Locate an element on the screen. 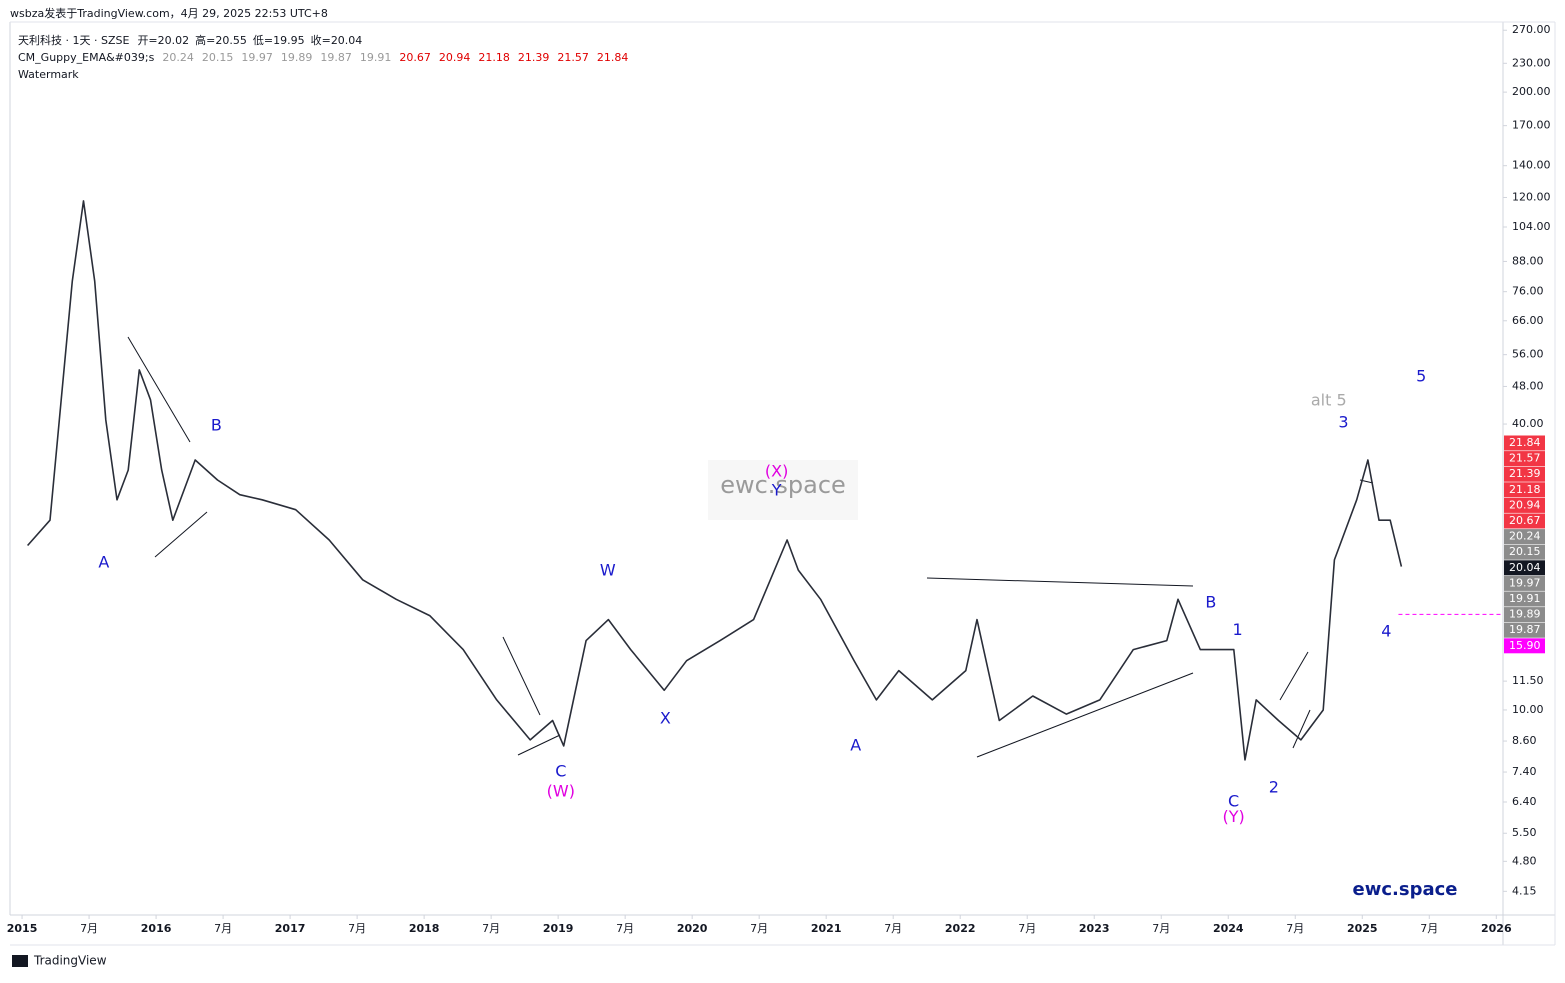 This screenshot has height=983, width=1565. y-tick-label: 8.60 is located at coordinates (1524, 740).